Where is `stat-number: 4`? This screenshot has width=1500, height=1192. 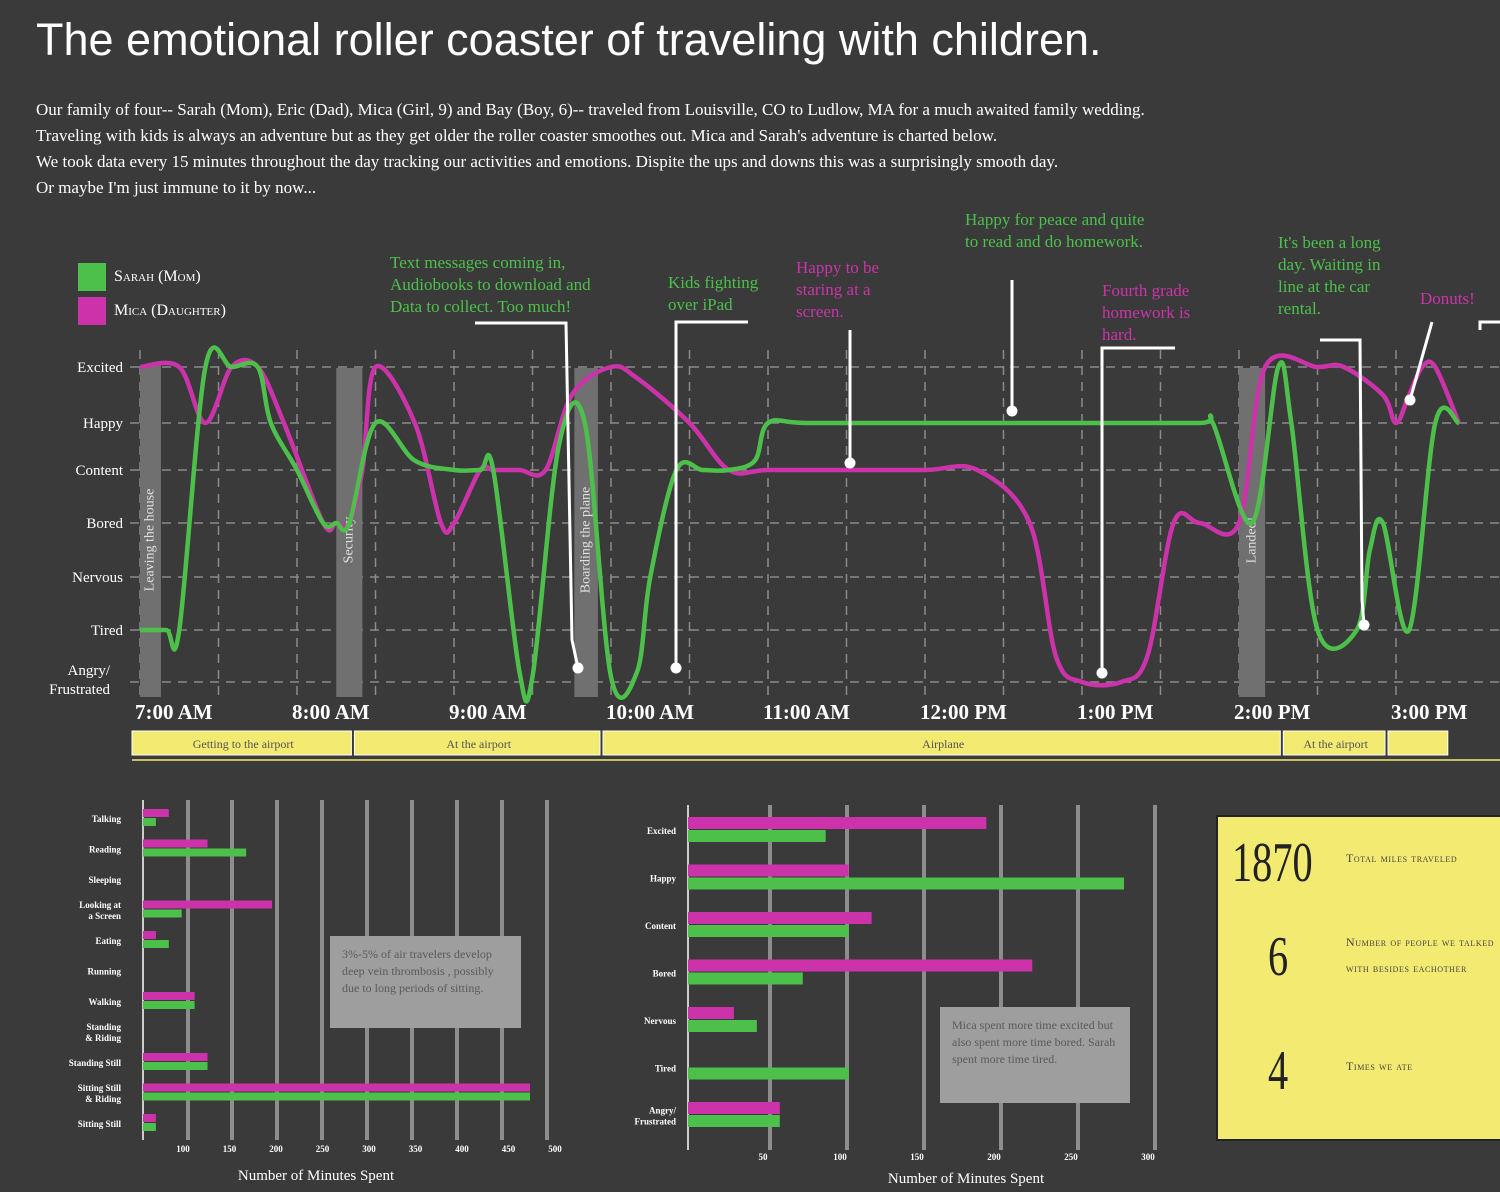 stat-number: 4 is located at coordinates (1278, 1071).